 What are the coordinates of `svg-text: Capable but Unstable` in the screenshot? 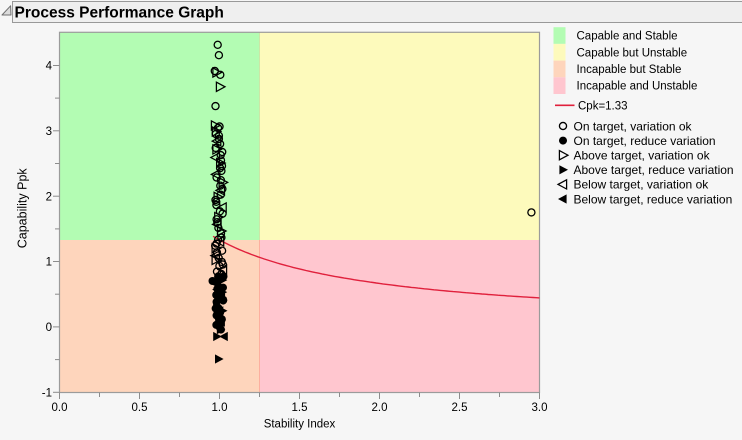 It's located at (632, 53).